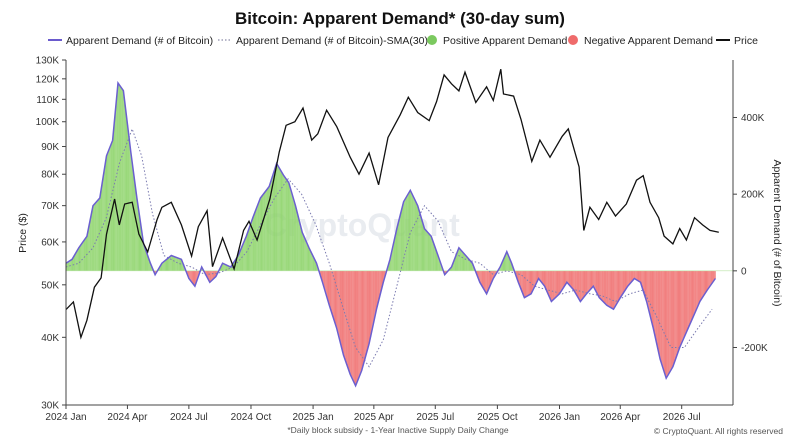  Describe the element at coordinates (559, 417) in the screenshot. I see `x-tick-label: 2026 Jan` at that location.